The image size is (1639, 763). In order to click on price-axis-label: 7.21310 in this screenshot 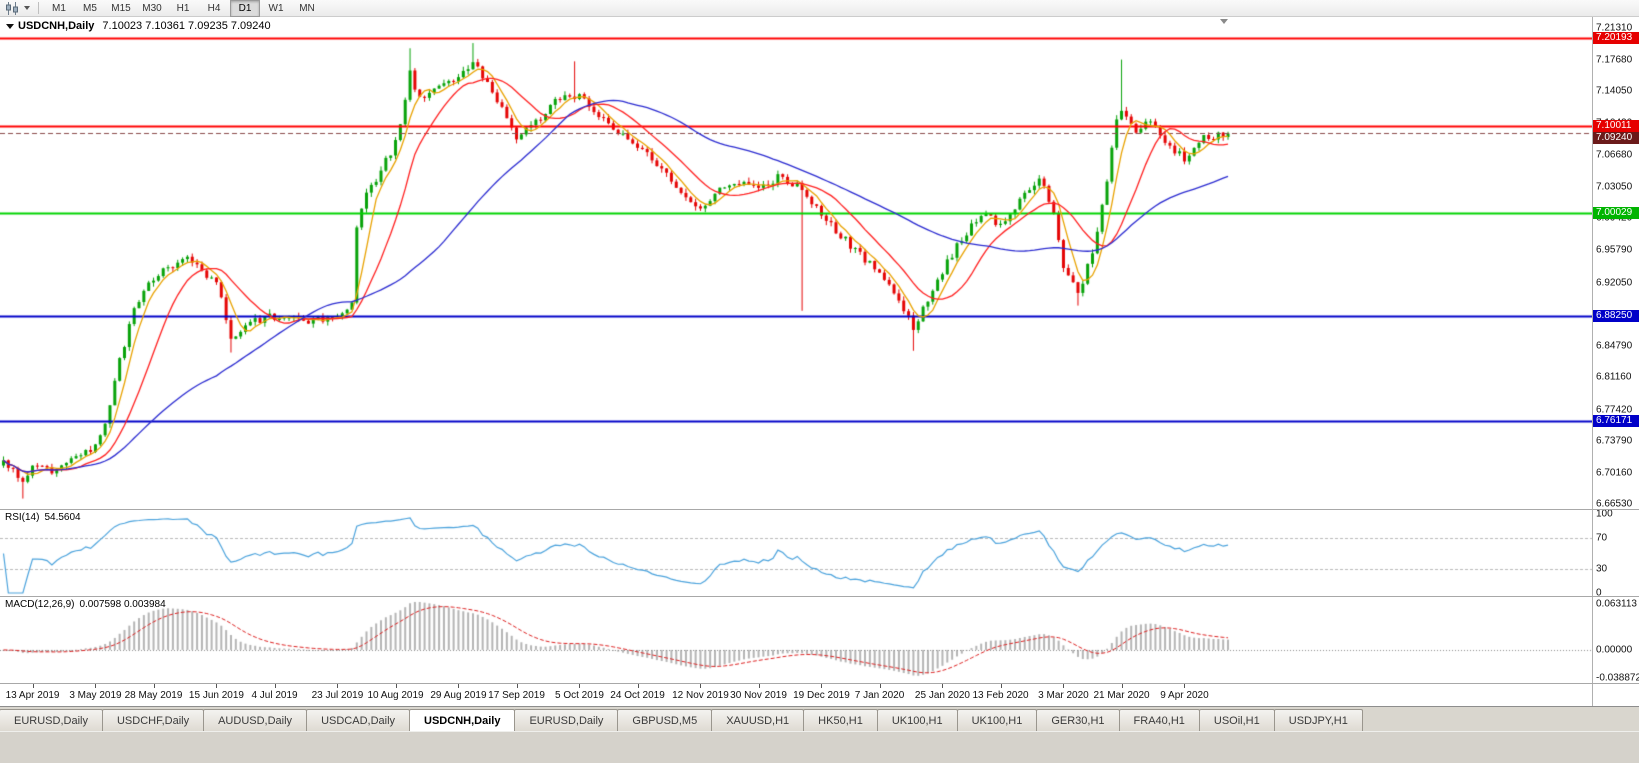, I will do `click(1614, 28)`.